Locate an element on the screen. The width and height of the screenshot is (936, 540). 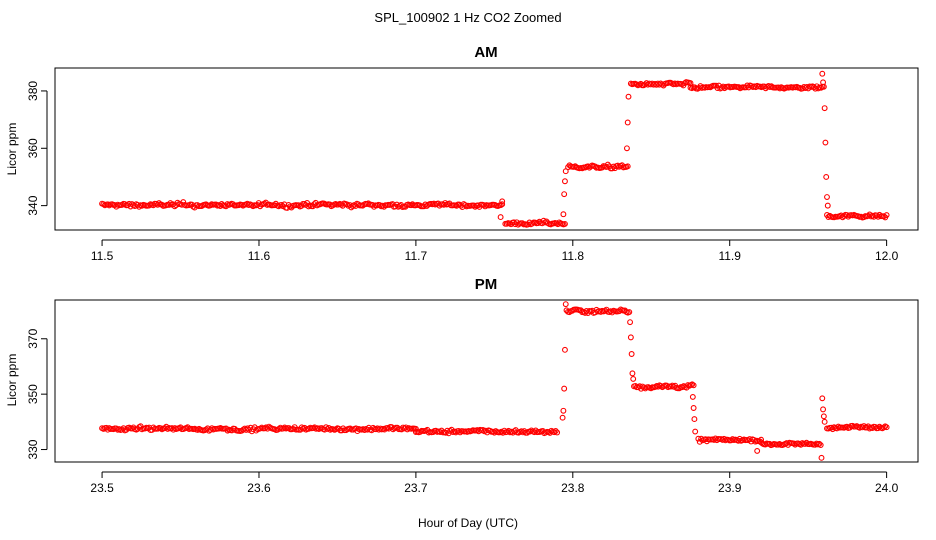
am-y-axis: 340 360 380 is located at coordinates (37, 148).